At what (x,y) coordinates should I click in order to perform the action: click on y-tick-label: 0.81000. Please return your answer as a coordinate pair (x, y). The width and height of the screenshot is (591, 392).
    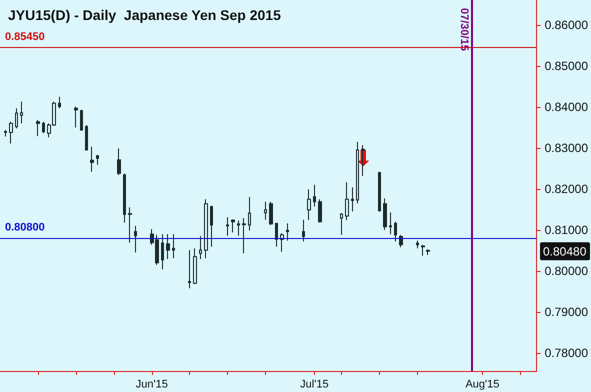
    Looking at the image, I should click on (566, 229).